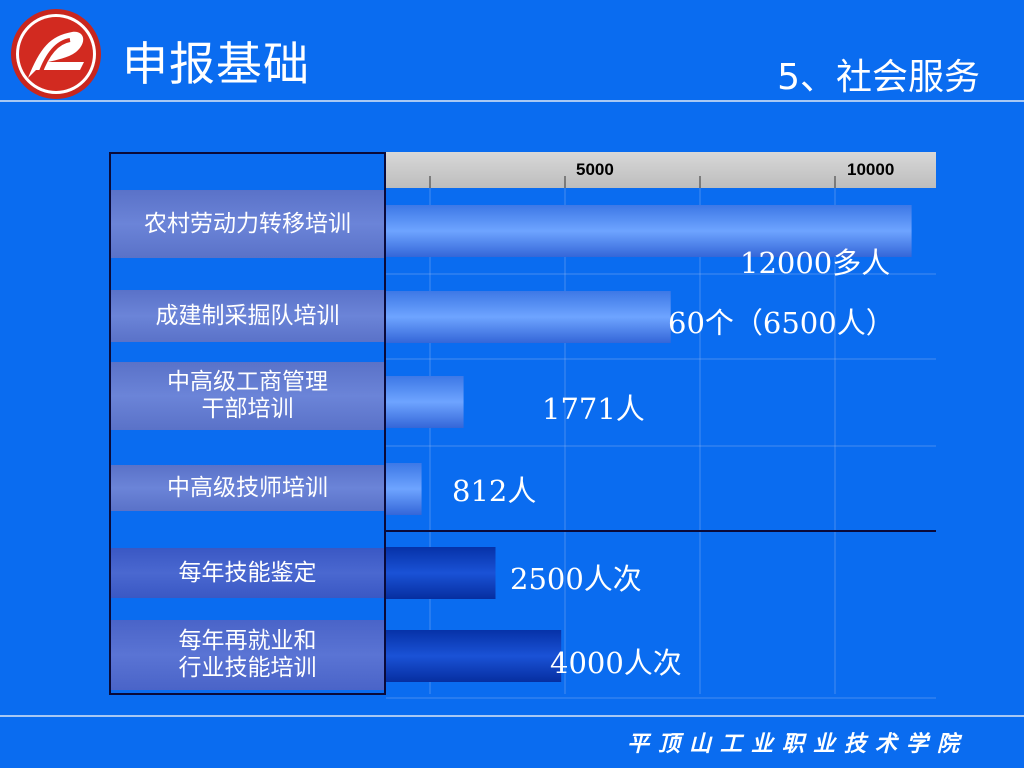  Describe the element at coordinates (797, 744) in the screenshot. I see `footer-college-name: 平顶山工业职业技术学院` at that location.